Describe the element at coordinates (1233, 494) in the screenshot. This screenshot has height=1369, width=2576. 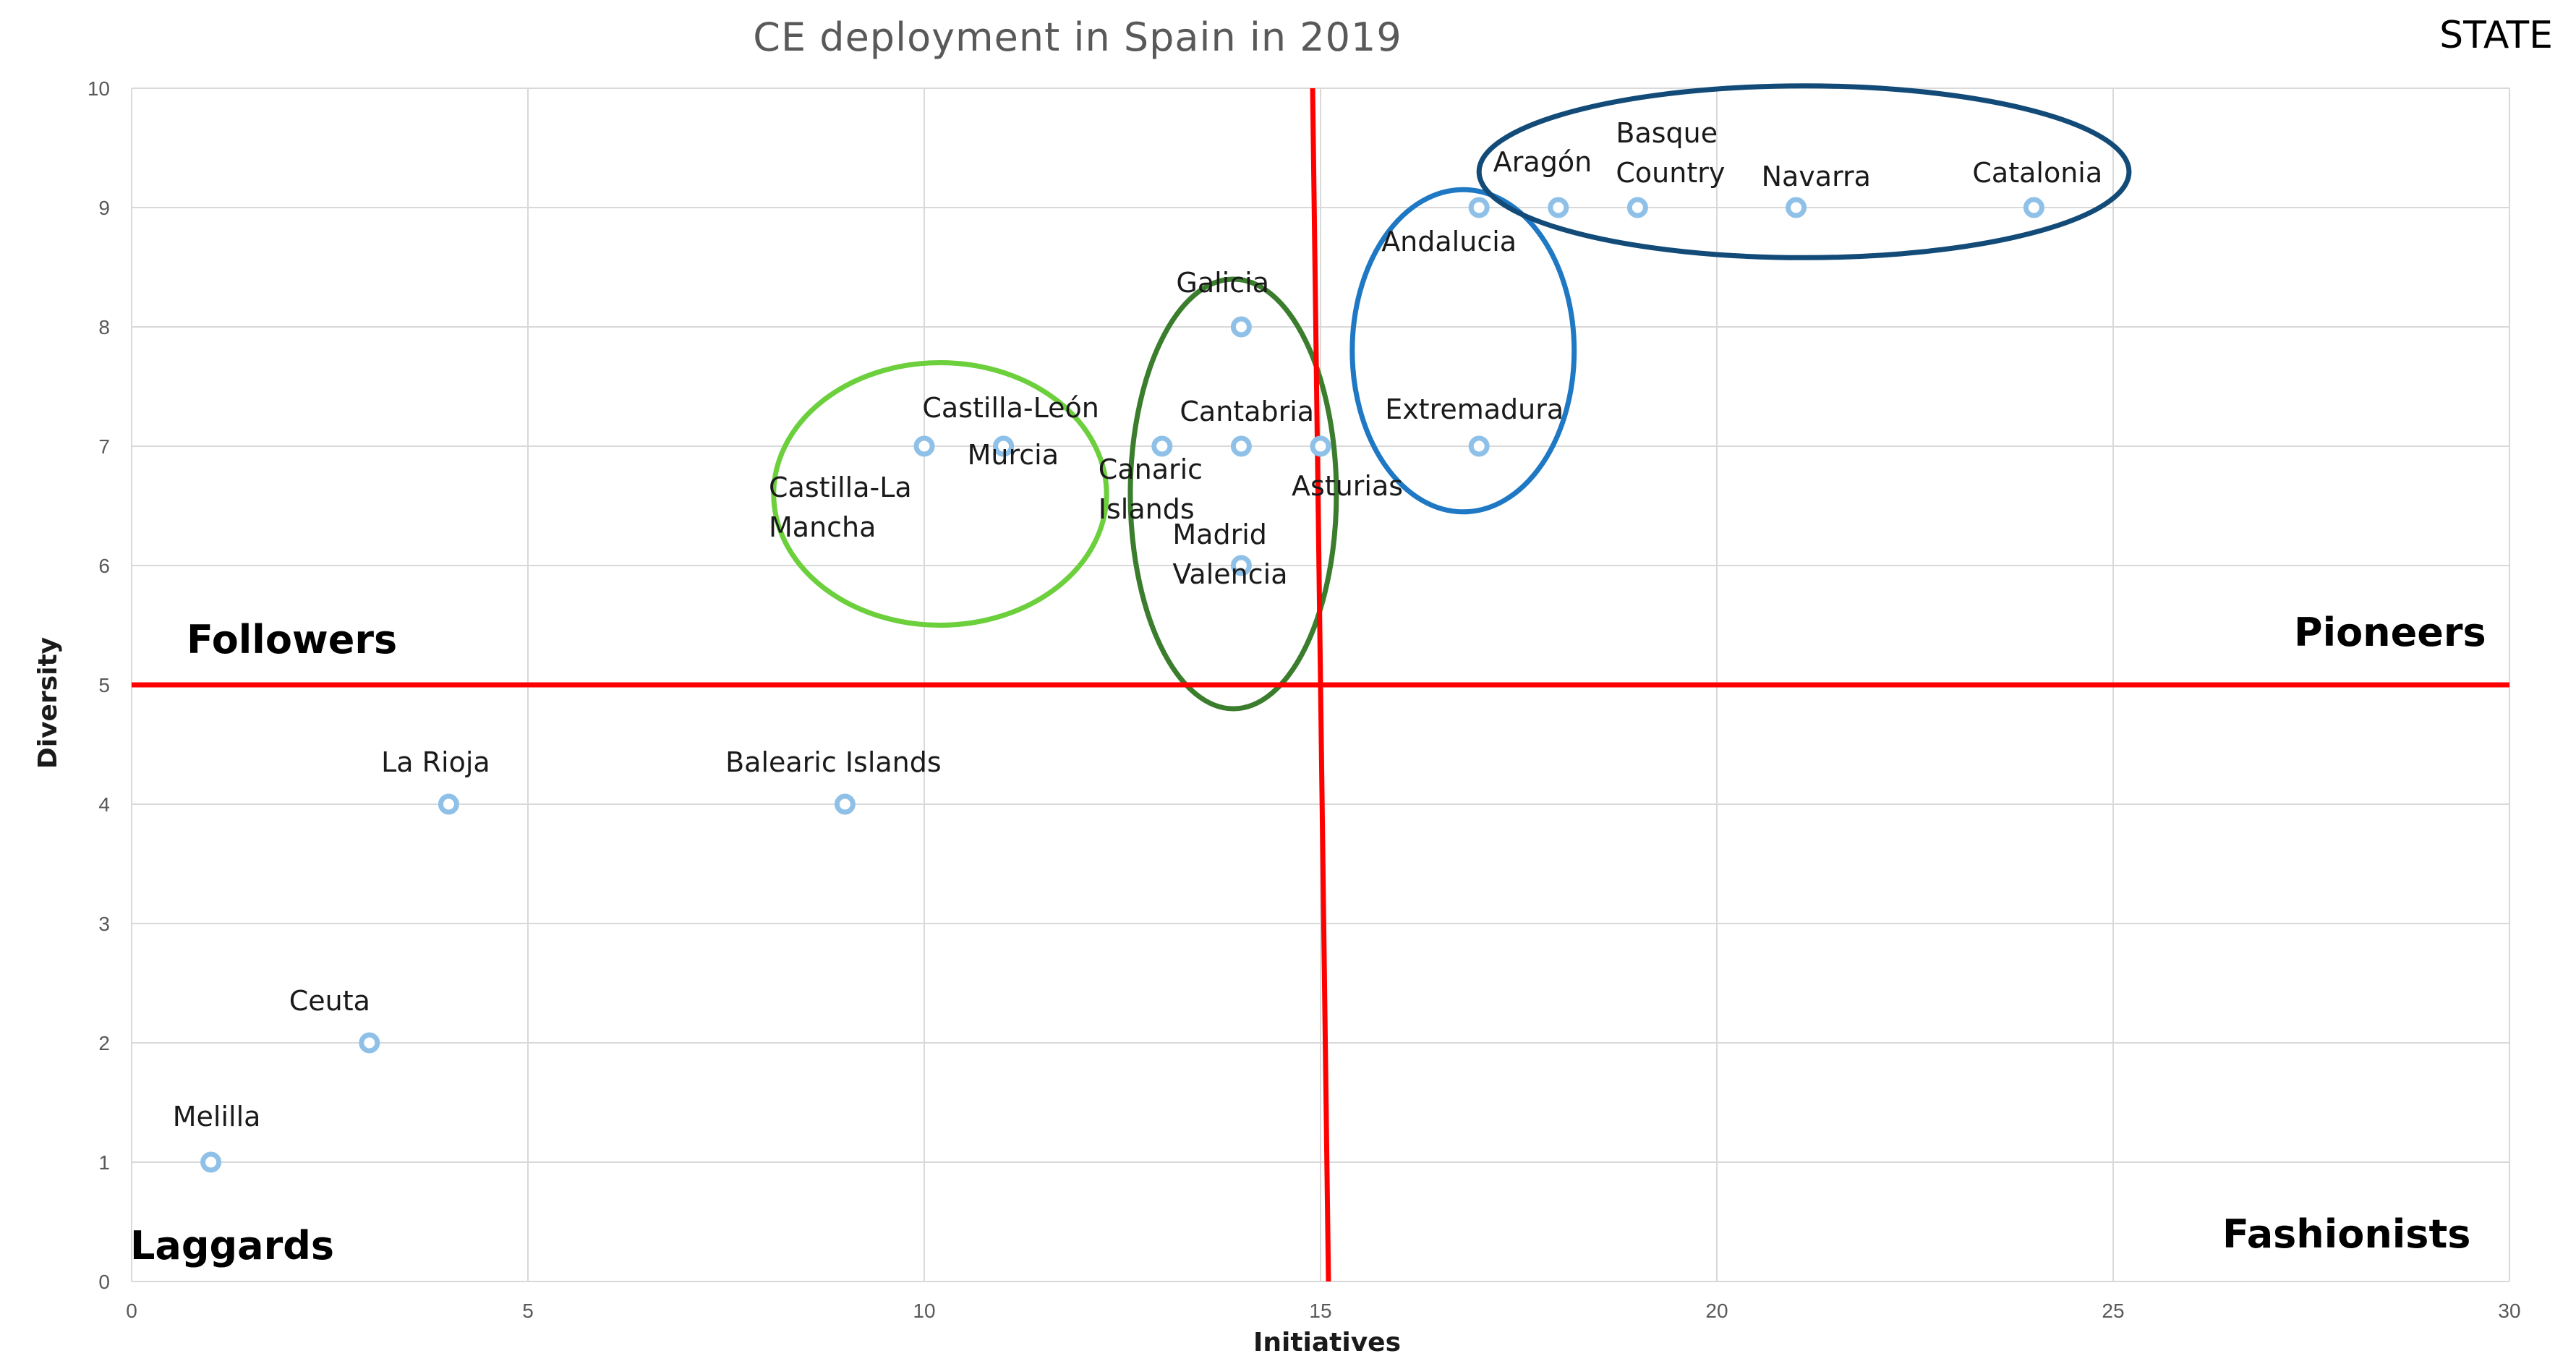
I see `cluster-center-group` at that location.